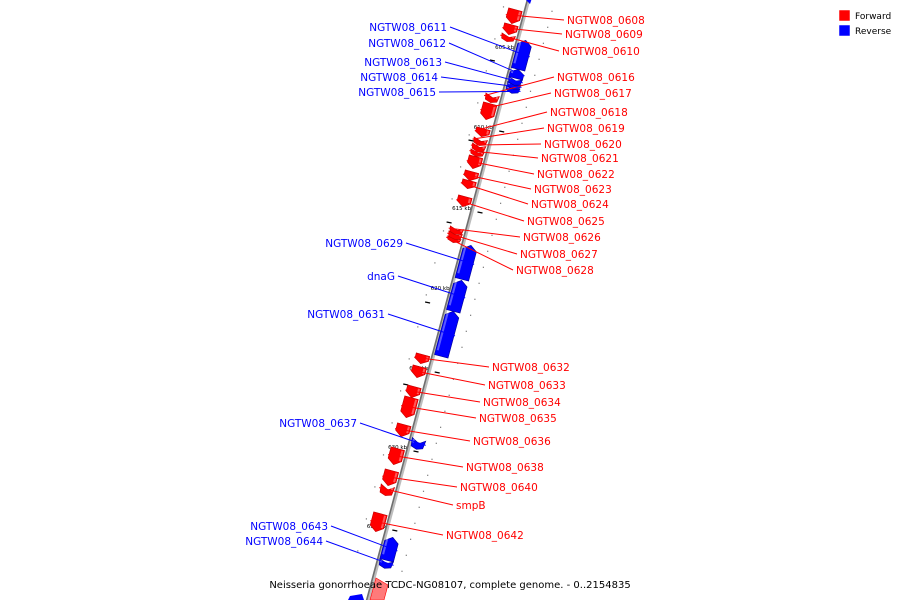 This screenshot has height=604, width=900. What do you see at coordinates (418, 391) in the screenshot?
I see `gene-ngtw08-0634-arrow-shade` at bounding box center [418, 391].